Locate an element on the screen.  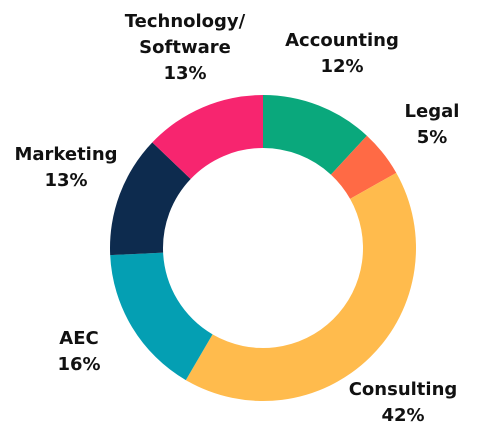
label-consulting-name: Consulting is located at coordinates (403, 389).